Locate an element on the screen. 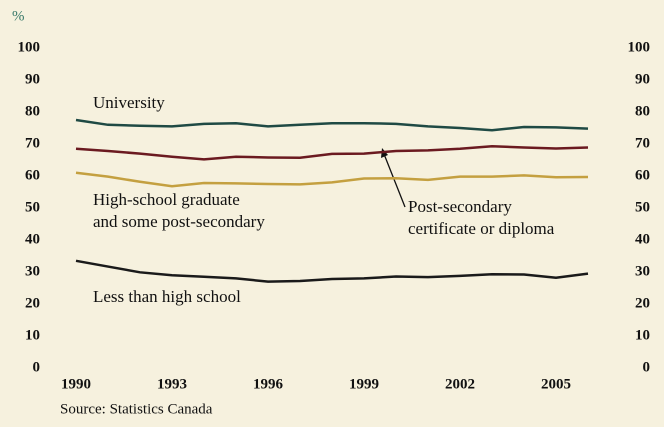 The height and width of the screenshot is (427, 664). y2-tick-label: 30 is located at coordinates (642, 271).